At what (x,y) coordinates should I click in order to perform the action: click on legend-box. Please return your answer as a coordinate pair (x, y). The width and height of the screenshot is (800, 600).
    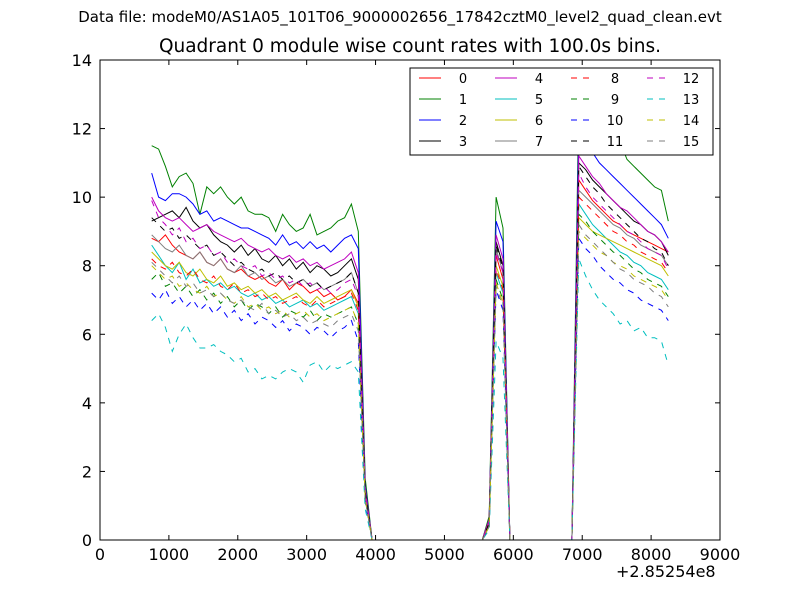
    Looking at the image, I should click on (561, 111).